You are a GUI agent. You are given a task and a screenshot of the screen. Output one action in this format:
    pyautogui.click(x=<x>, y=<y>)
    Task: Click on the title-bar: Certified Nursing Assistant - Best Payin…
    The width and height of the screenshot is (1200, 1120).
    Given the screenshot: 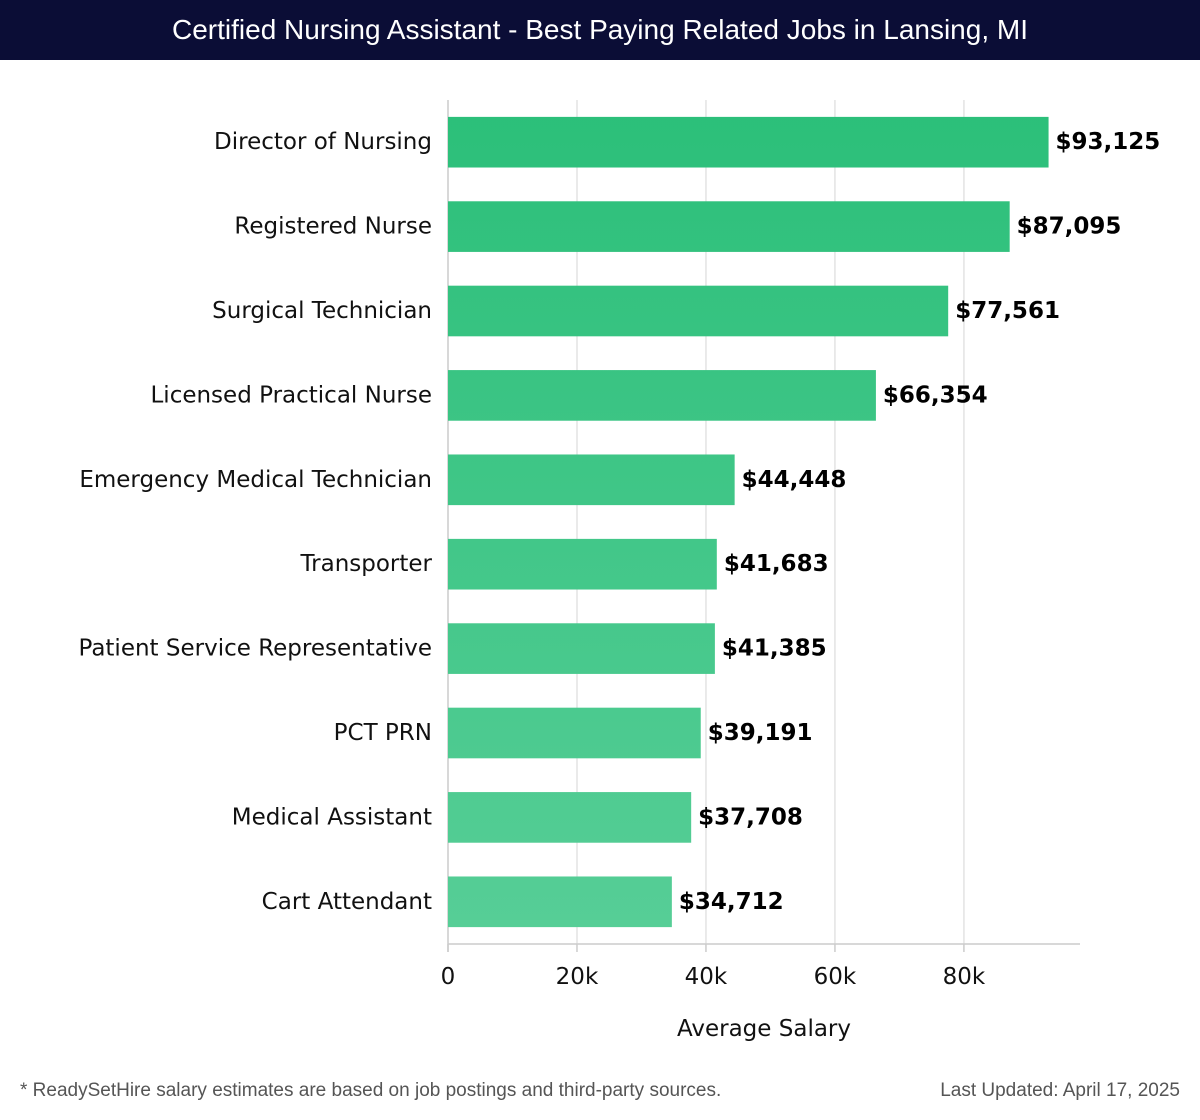 What is the action you would take?
    pyautogui.click(x=600, y=30)
    